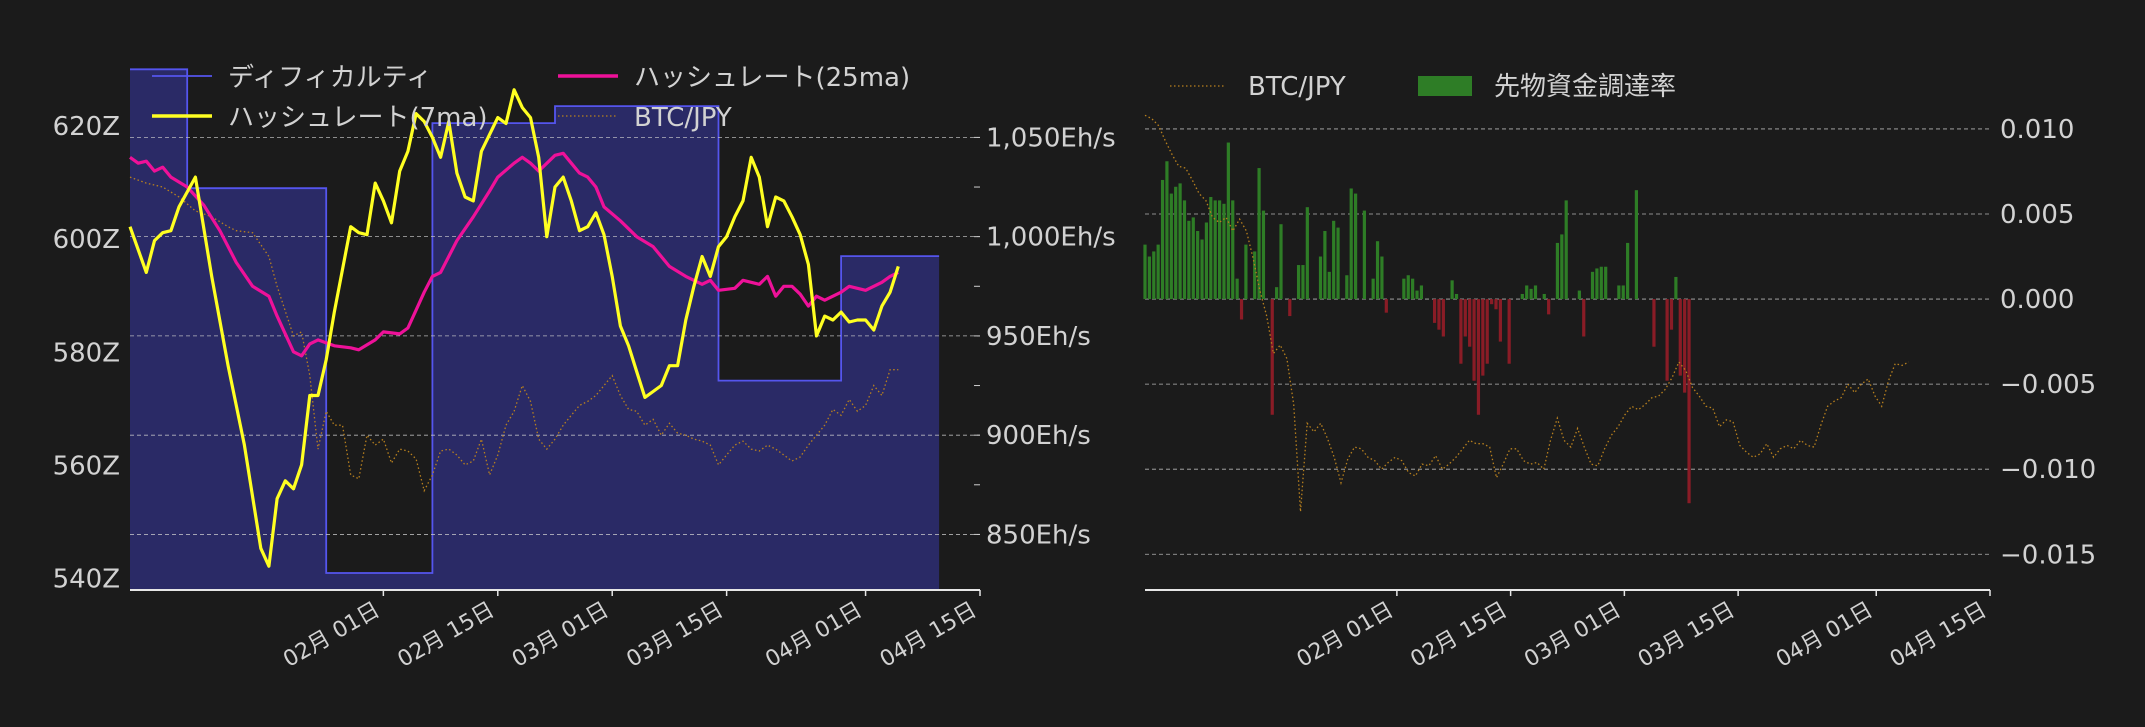 This screenshot has width=2145, height=727. What do you see at coordinates (1585, 87) in the screenshot?
I see `legend-label: 先物資金調達率` at bounding box center [1585, 87].